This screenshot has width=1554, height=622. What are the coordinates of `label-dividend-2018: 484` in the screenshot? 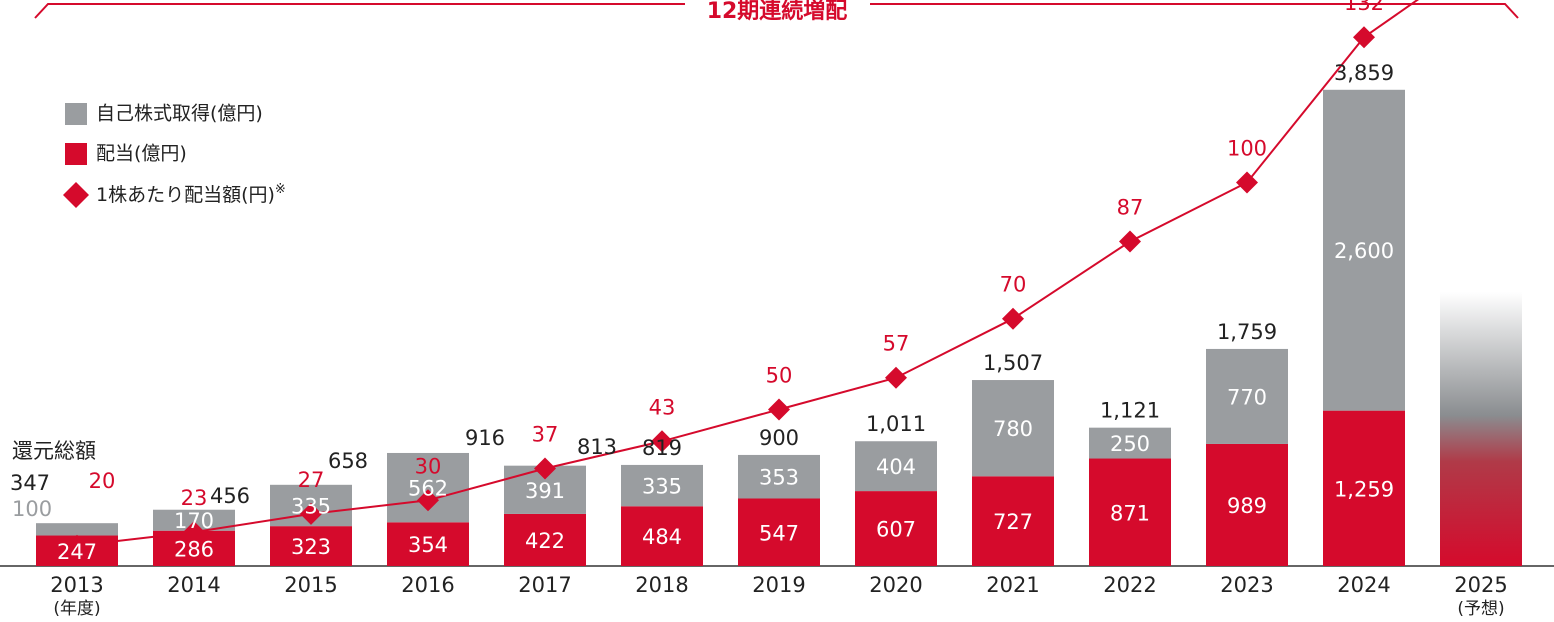 It's located at (662, 537).